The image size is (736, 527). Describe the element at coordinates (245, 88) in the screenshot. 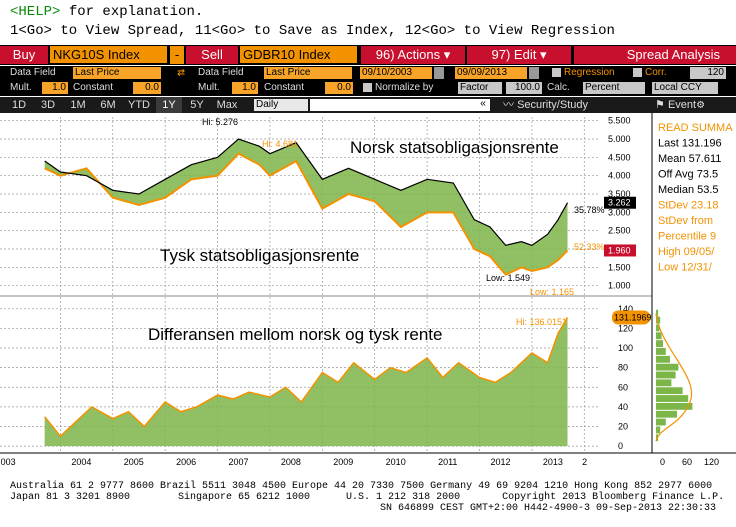

I see `mult-2-input: 1.0` at that location.